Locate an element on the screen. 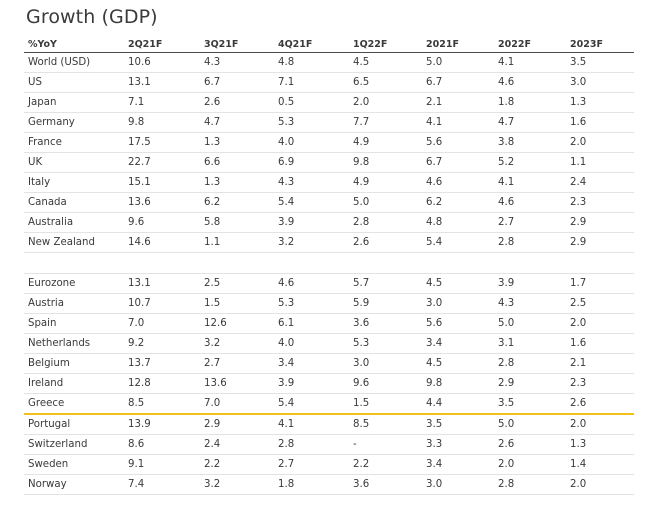 This screenshot has height=506, width=650. value-cell: 13.7 is located at coordinates (162, 363).